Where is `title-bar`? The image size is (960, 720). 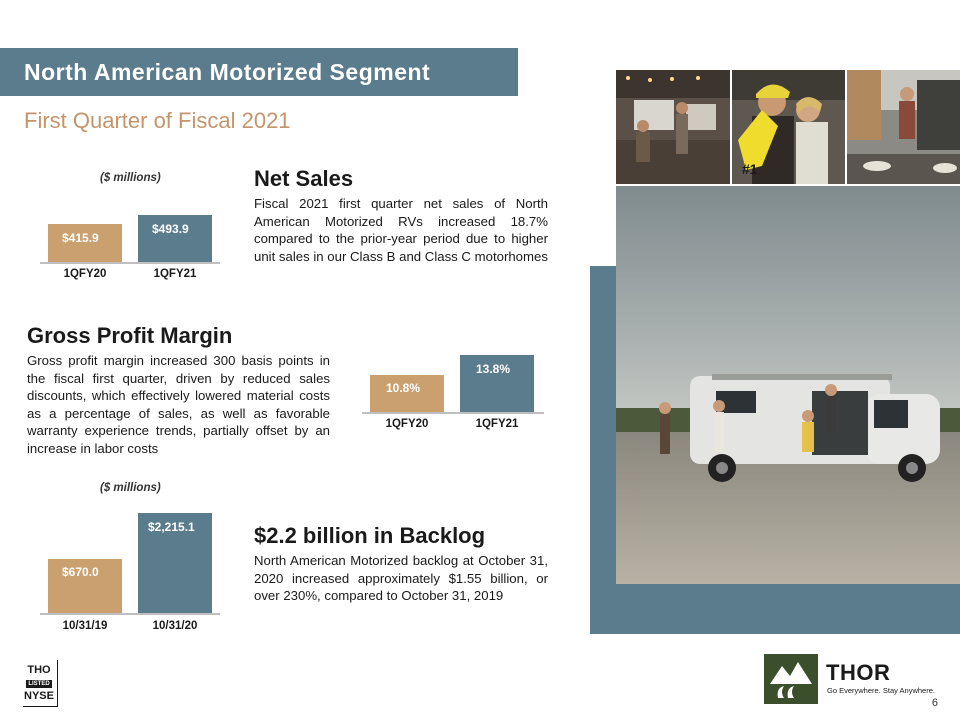 title-bar is located at coordinates (259, 72).